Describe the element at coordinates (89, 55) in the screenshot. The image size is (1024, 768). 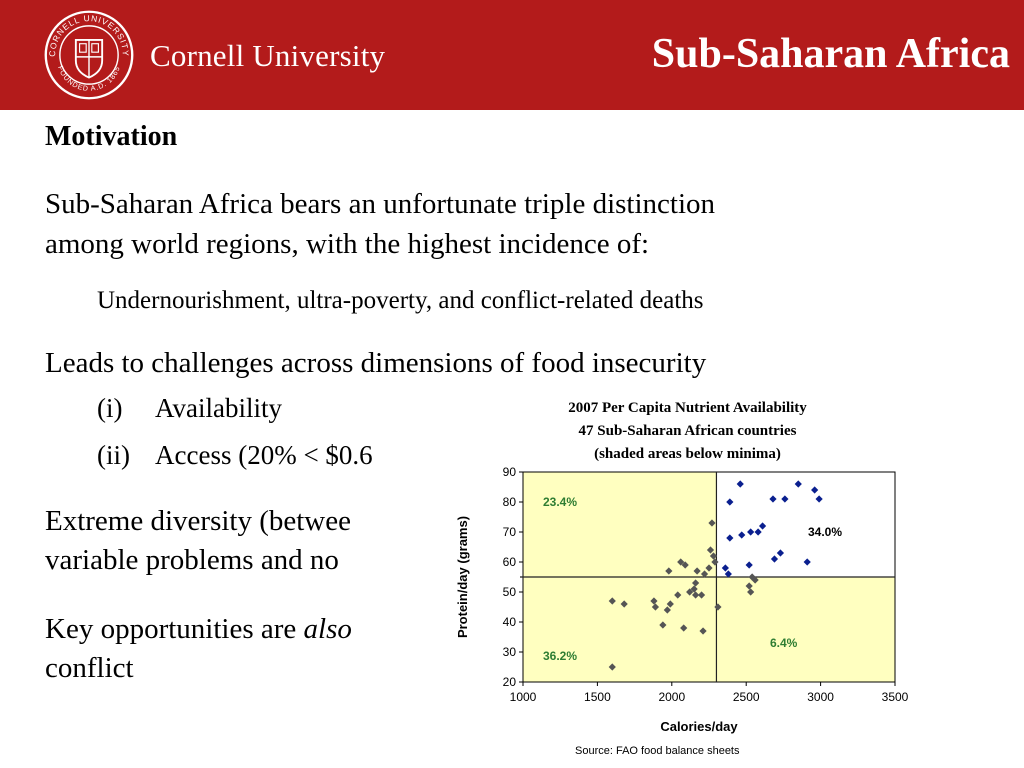
I see `cornell-seal-logo: CORNELL UNIVERSITY FOUNDED A.D. 1865` at that location.